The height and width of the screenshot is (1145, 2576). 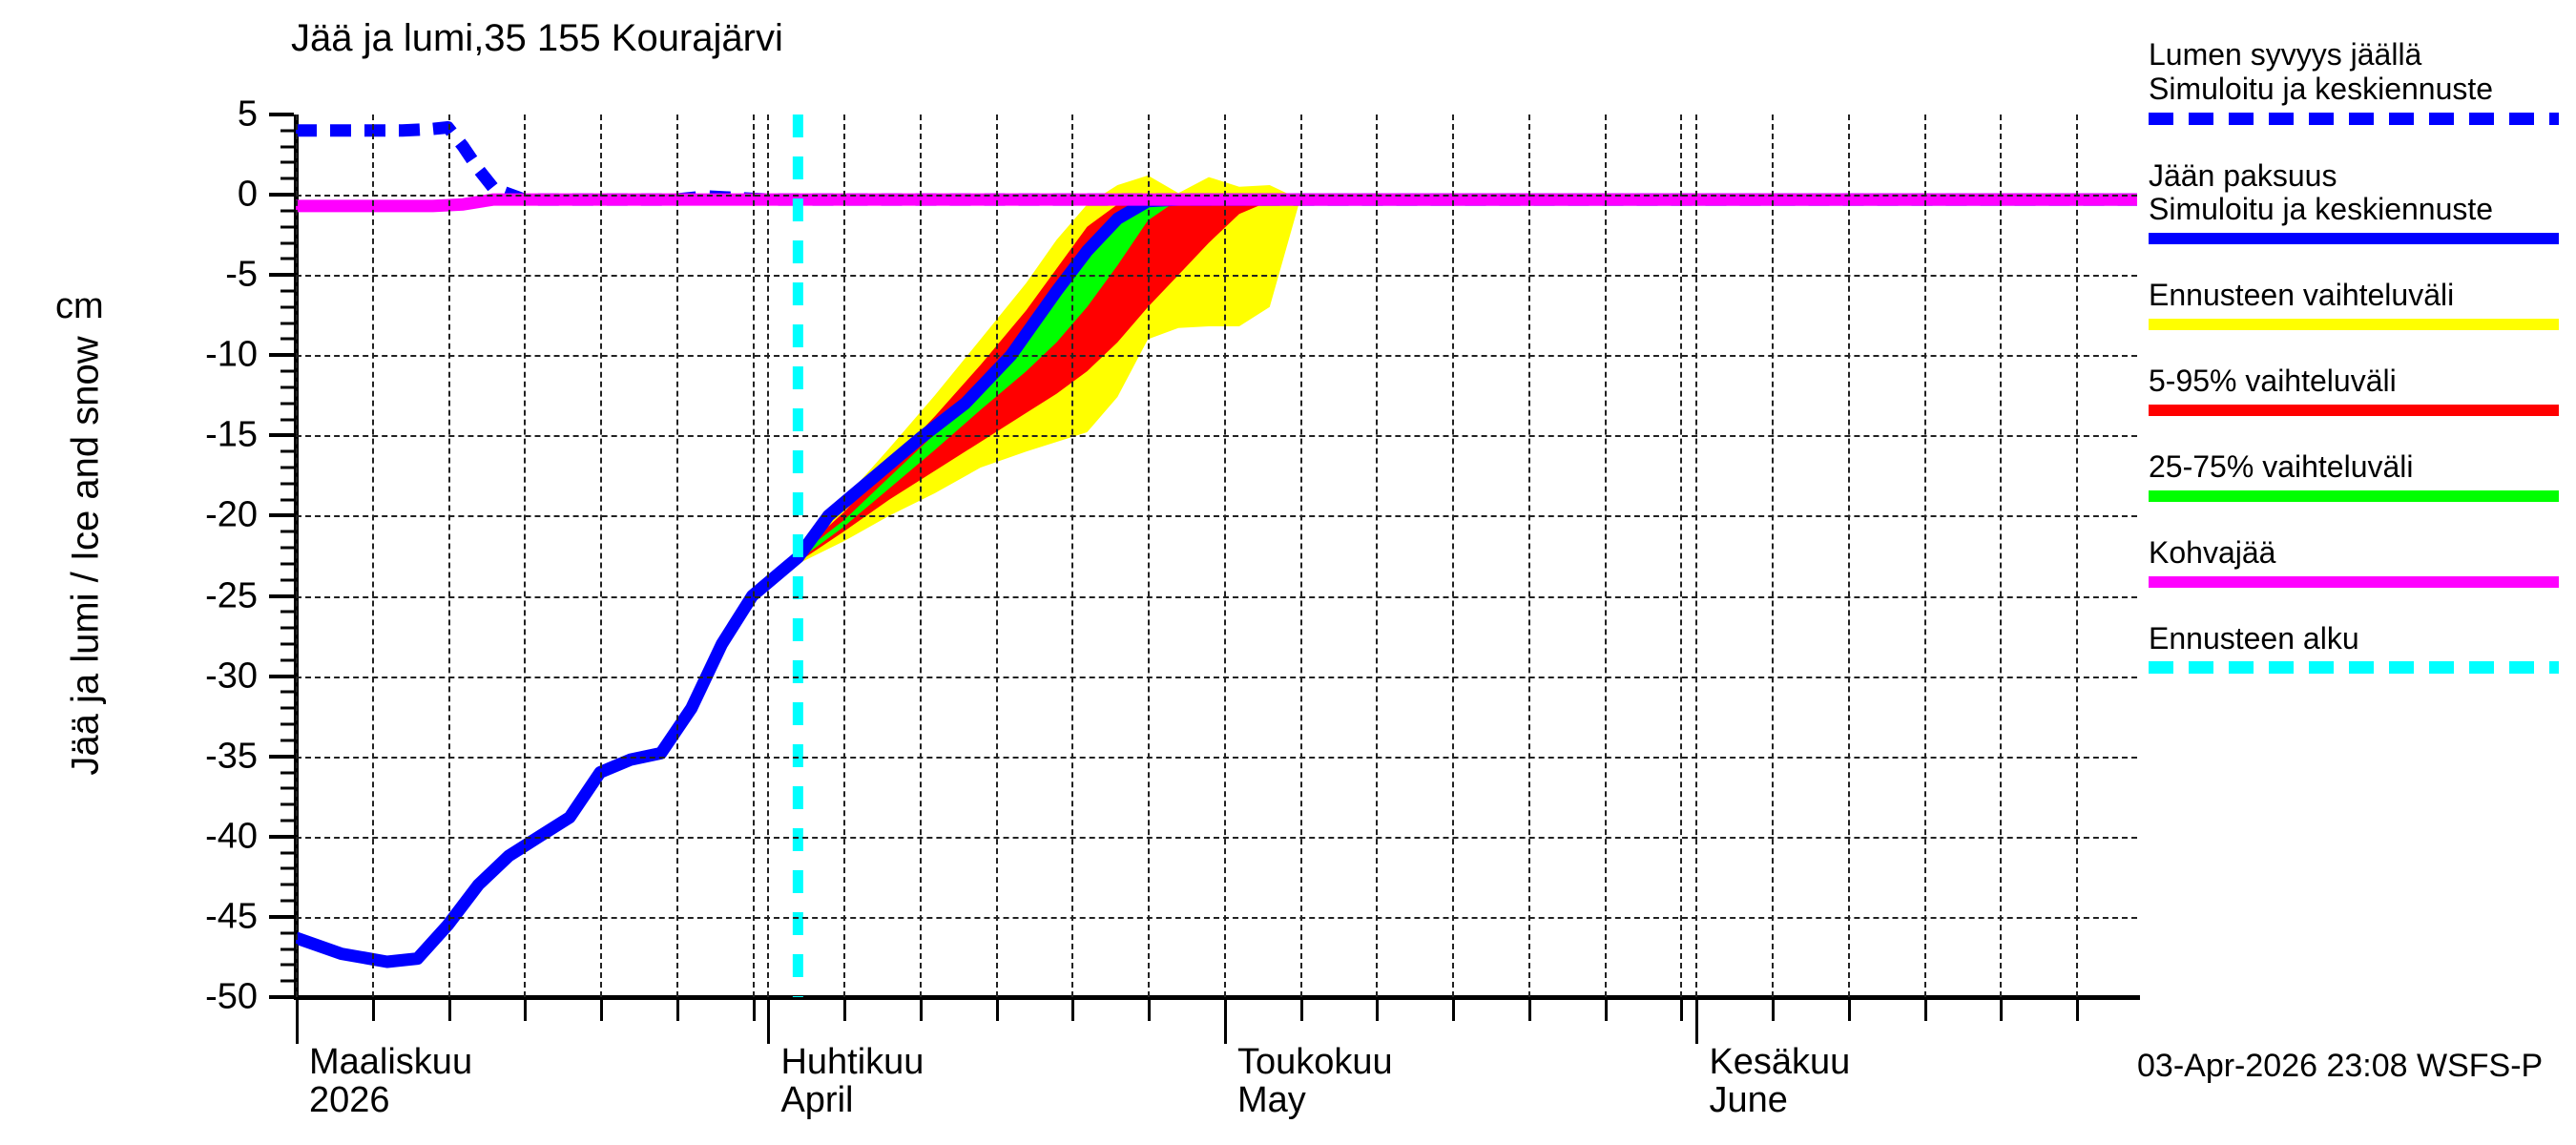 I want to click on x-axis-label-group: Maaliskuu 2026, so click(x=390, y=1081).